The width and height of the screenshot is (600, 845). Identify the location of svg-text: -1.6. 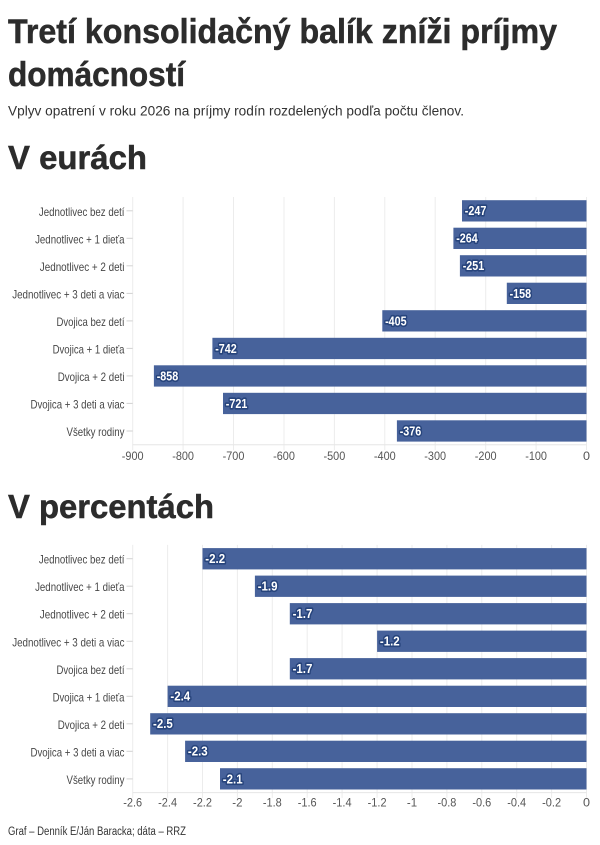
(307, 803).